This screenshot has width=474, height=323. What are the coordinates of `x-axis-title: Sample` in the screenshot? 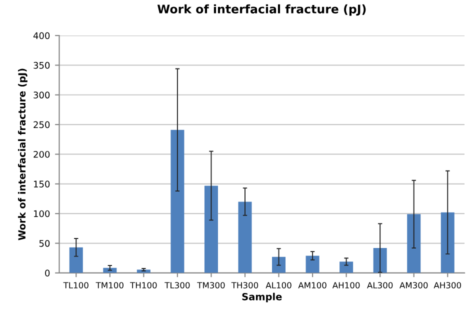 It's located at (262, 297).